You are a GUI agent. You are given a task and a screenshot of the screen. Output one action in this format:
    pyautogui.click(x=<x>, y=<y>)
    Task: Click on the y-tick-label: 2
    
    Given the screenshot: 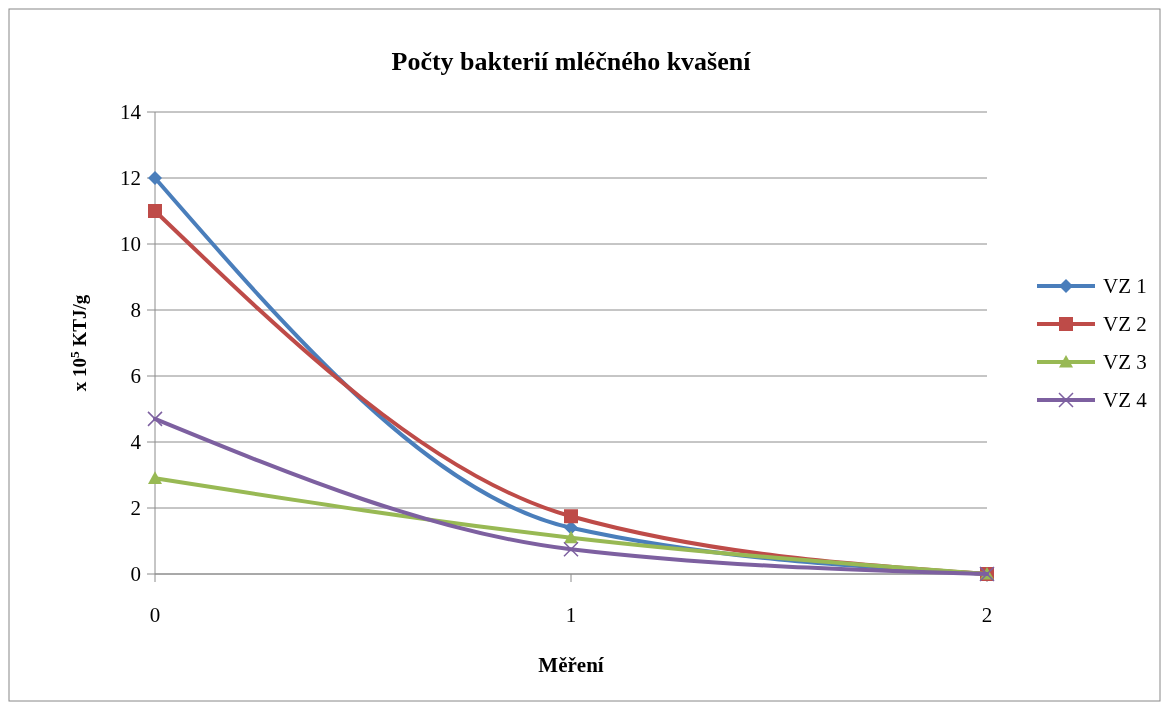 What is the action you would take?
    pyautogui.click(x=135, y=508)
    